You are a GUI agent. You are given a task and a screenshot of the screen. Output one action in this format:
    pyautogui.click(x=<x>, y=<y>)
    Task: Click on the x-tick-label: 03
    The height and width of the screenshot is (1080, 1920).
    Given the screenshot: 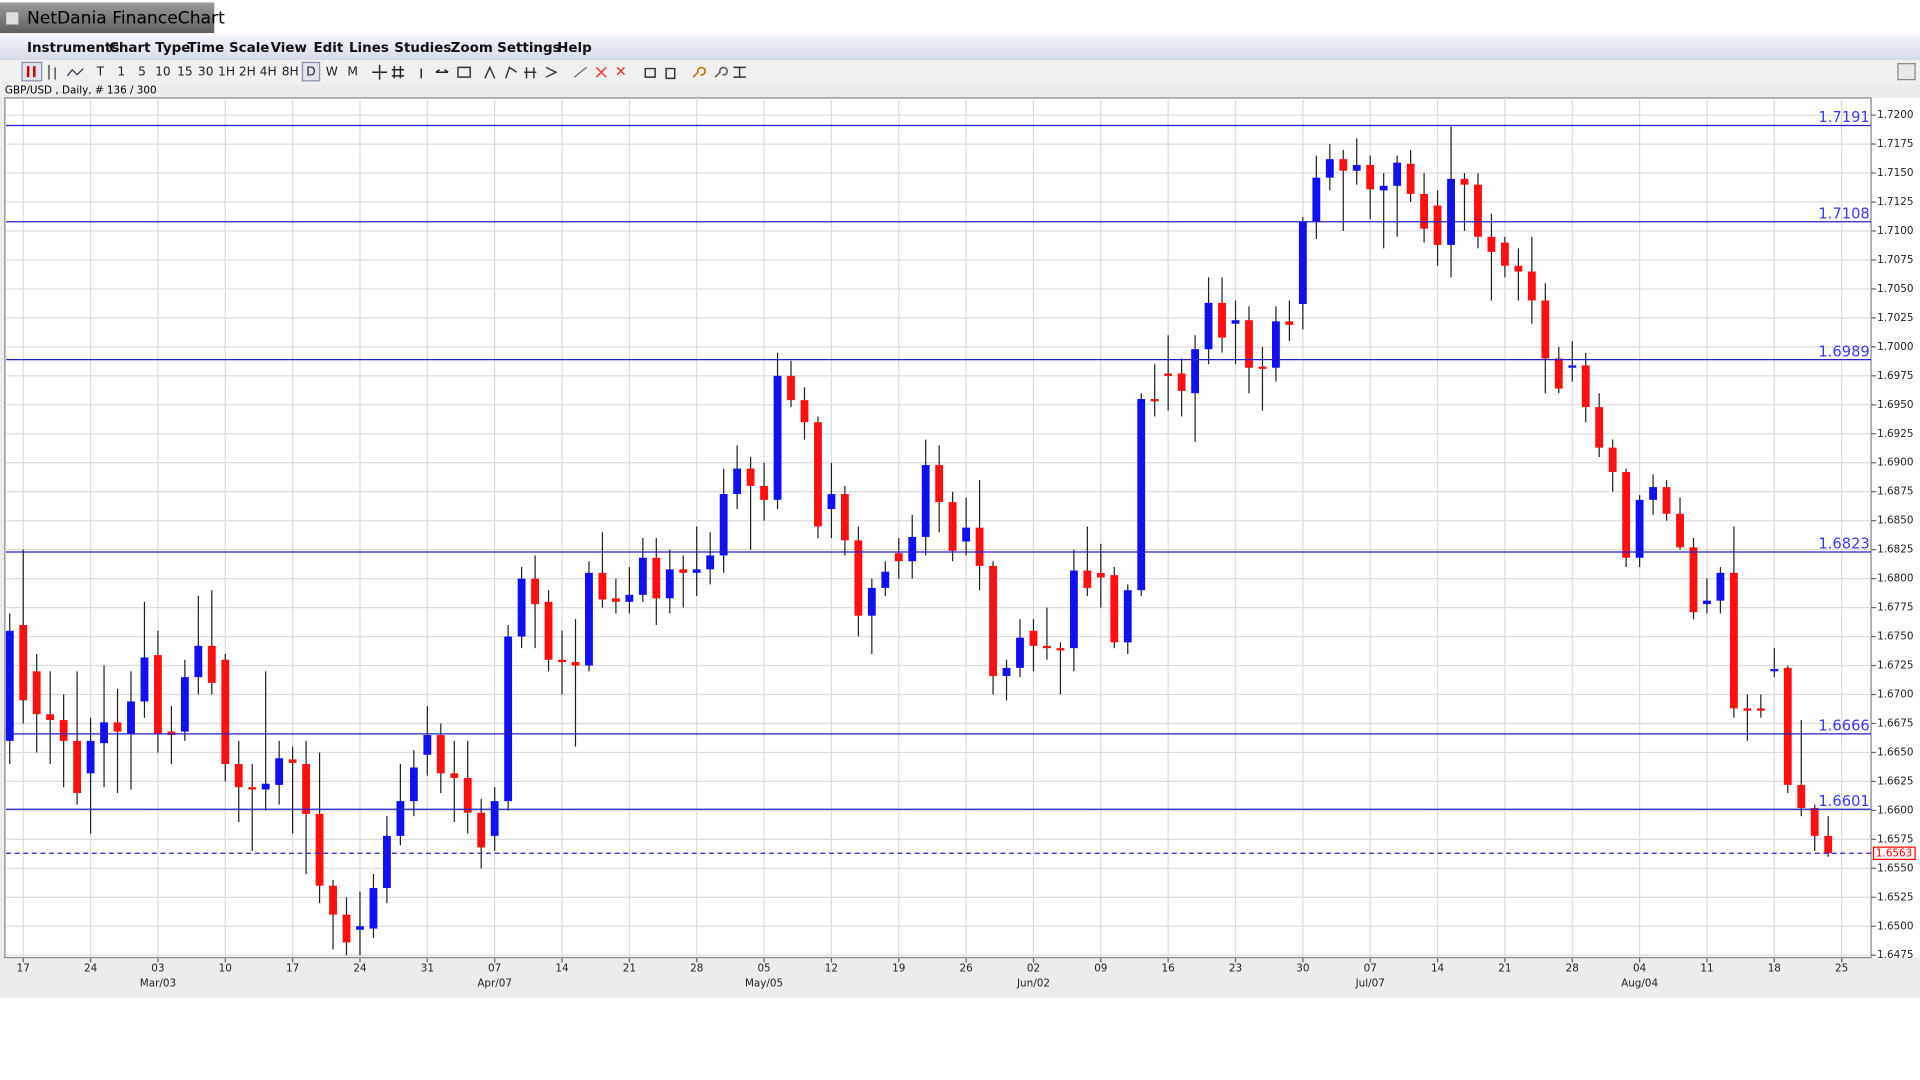 What is the action you would take?
    pyautogui.click(x=157, y=969)
    